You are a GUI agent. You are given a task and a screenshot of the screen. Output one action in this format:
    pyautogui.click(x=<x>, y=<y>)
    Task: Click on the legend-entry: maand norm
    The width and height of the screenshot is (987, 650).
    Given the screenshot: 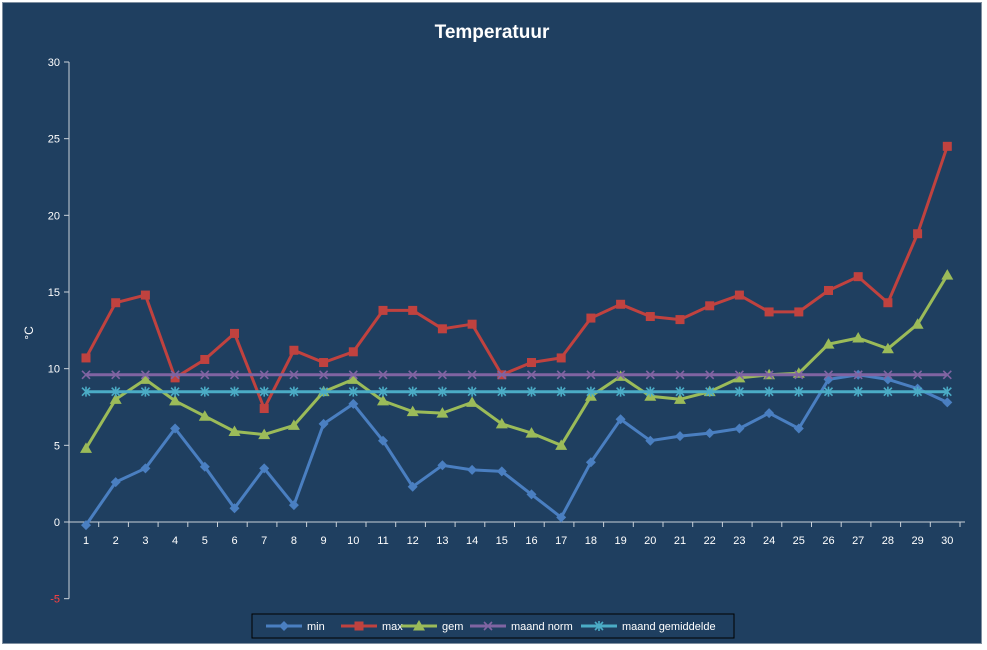 What is the action you would take?
    pyautogui.click(x=521, y=627)
    